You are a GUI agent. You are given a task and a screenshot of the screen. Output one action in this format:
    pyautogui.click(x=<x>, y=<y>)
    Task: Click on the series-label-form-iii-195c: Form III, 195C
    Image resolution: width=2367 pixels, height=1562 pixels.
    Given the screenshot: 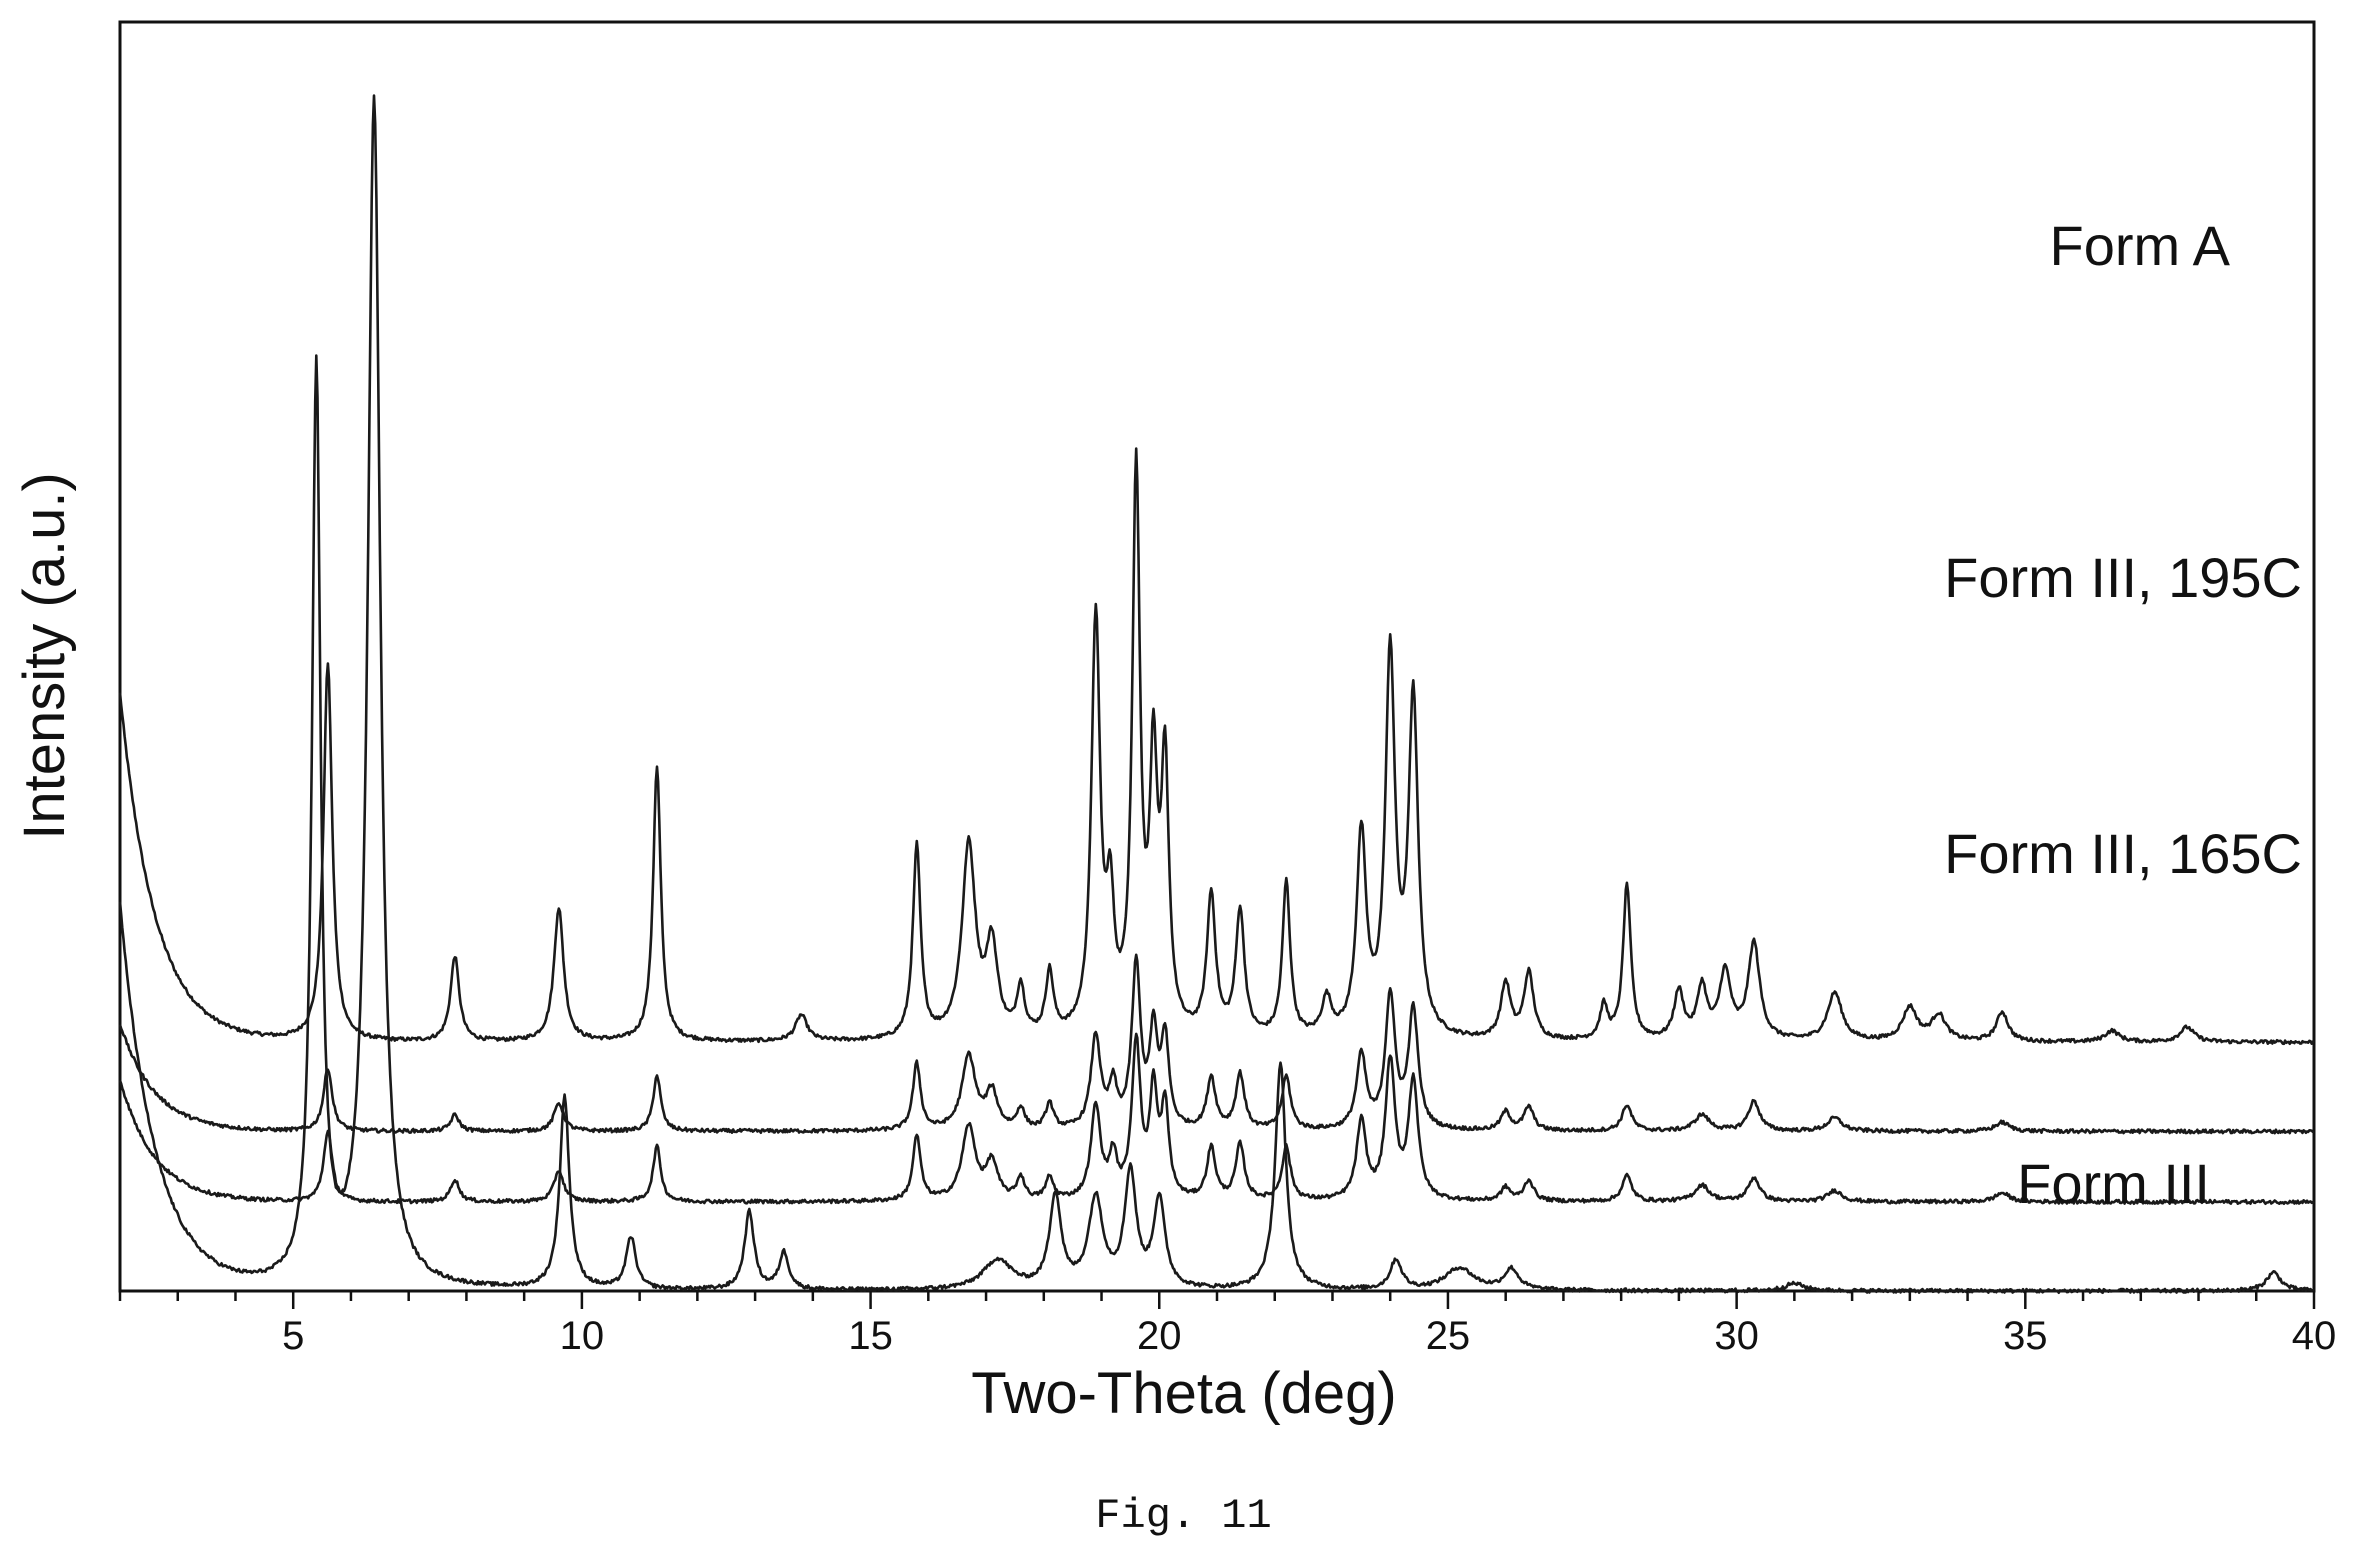 What is the action you would take?
    pyautogui.click(x=2123, y=577)
    